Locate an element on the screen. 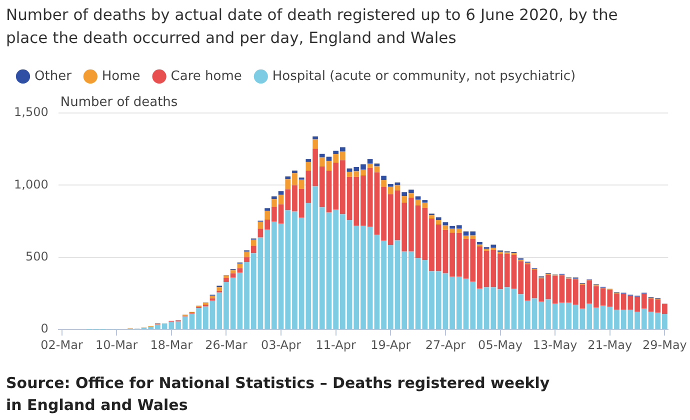 The width and height of the screenshot is (690, 420). chart-title: Number of deaths by actual date of death registered up to 6 June 2020, by the place the death occurred and per day, England and Wales is located at coordinates (312, 27).